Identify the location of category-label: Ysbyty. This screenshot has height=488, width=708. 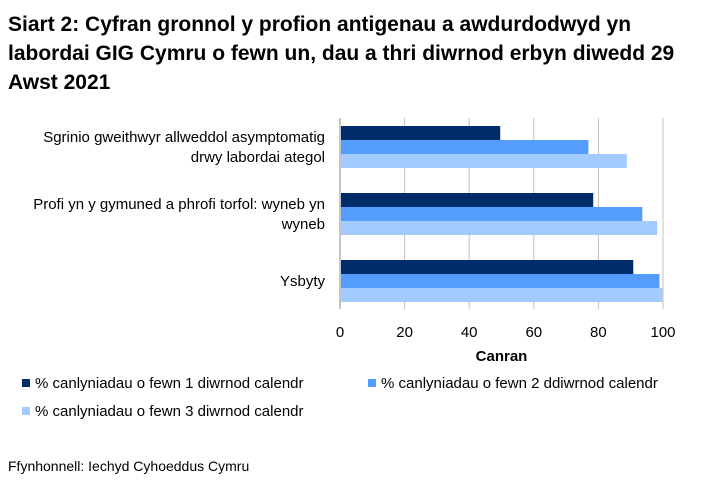
(303, 281).